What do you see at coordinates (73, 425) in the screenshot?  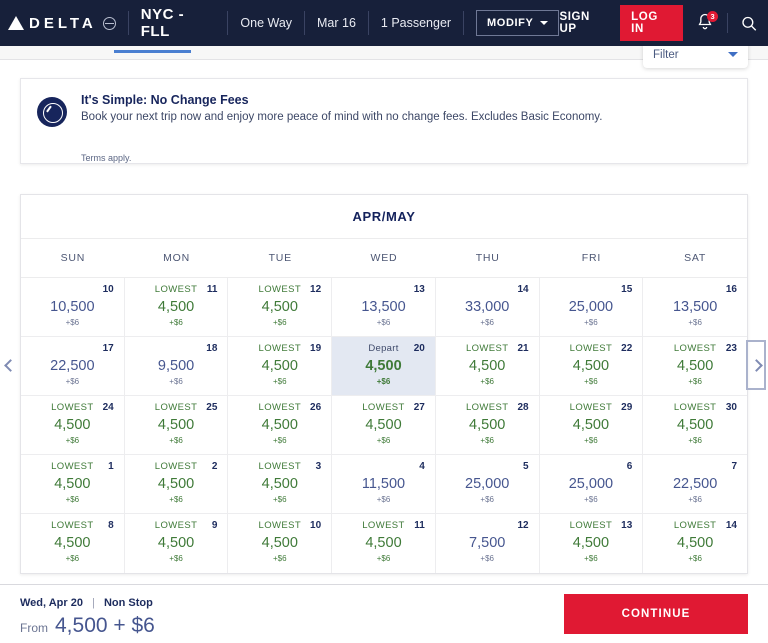 I see `calendar-day-cell: LOWEST 24 4,500 +$6` at bounding box center [73, 425].